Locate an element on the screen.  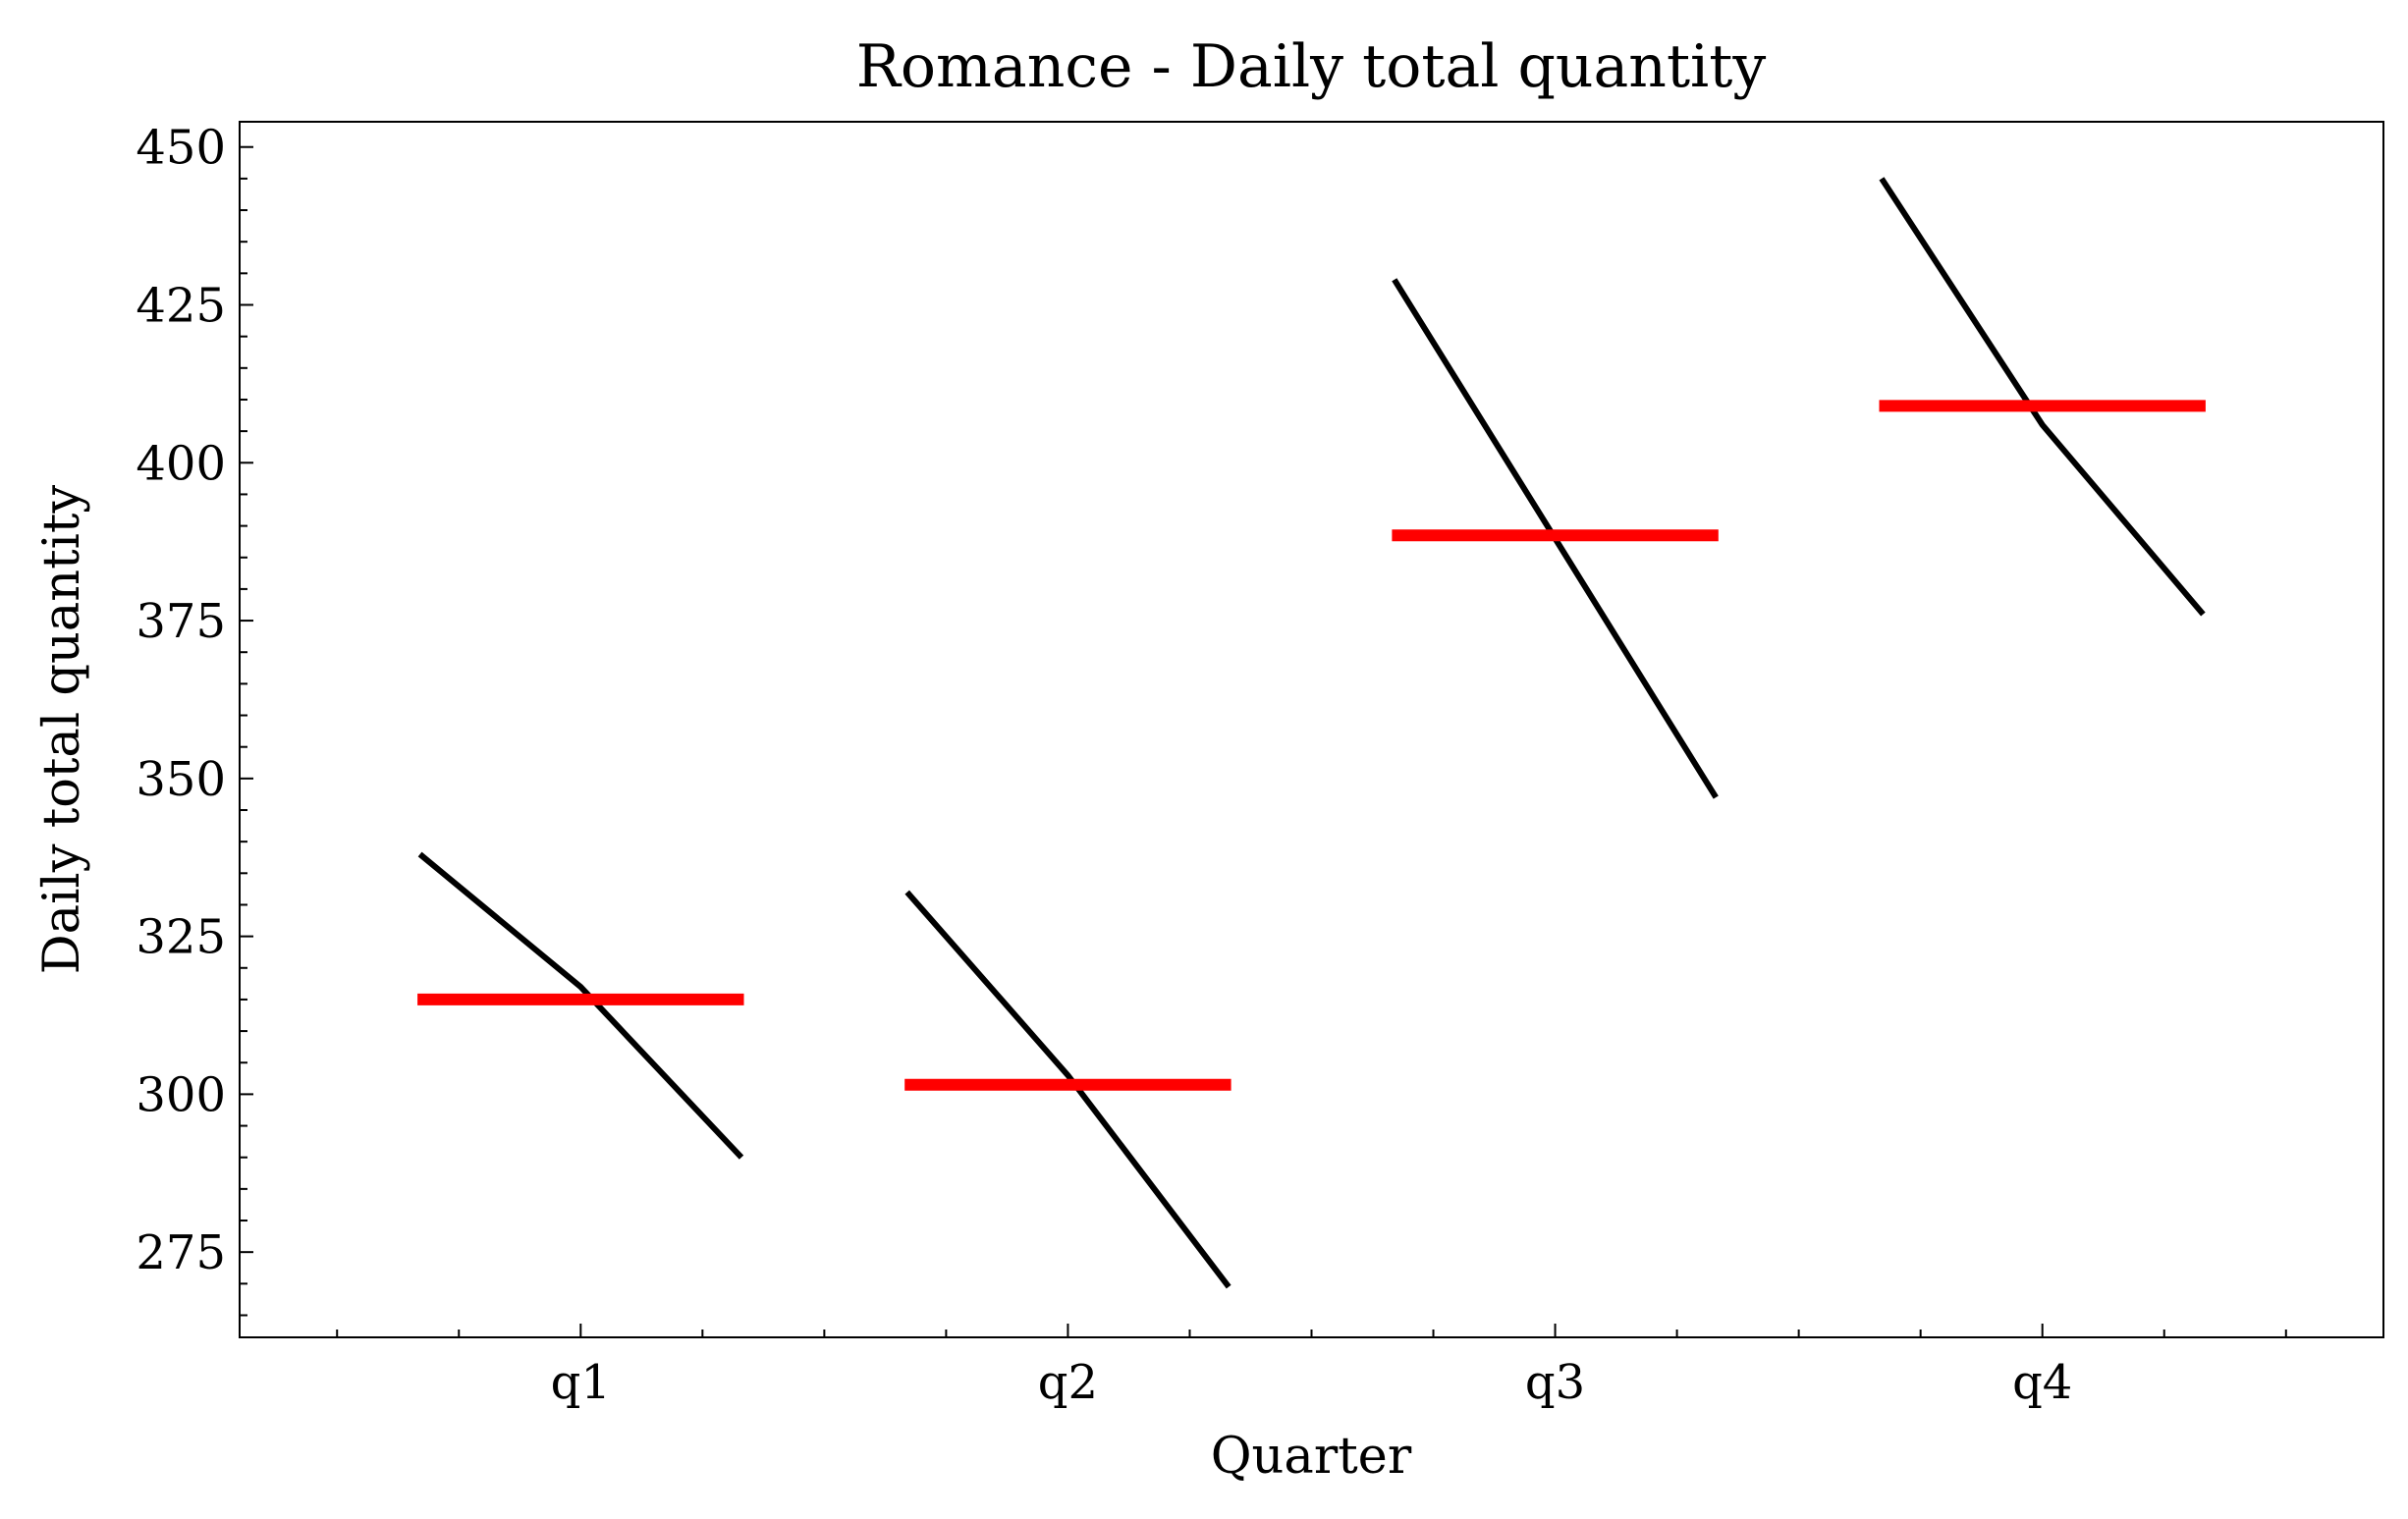
x-axis-label: Quarter is located at coordinates (1311, 1457).